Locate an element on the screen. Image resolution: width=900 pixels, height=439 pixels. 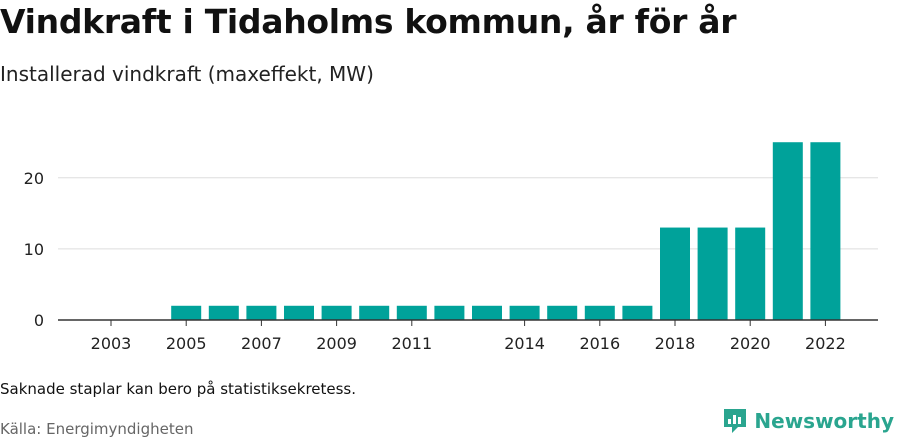
x-tick-label: 2009 is located at coordinates (336, 343).